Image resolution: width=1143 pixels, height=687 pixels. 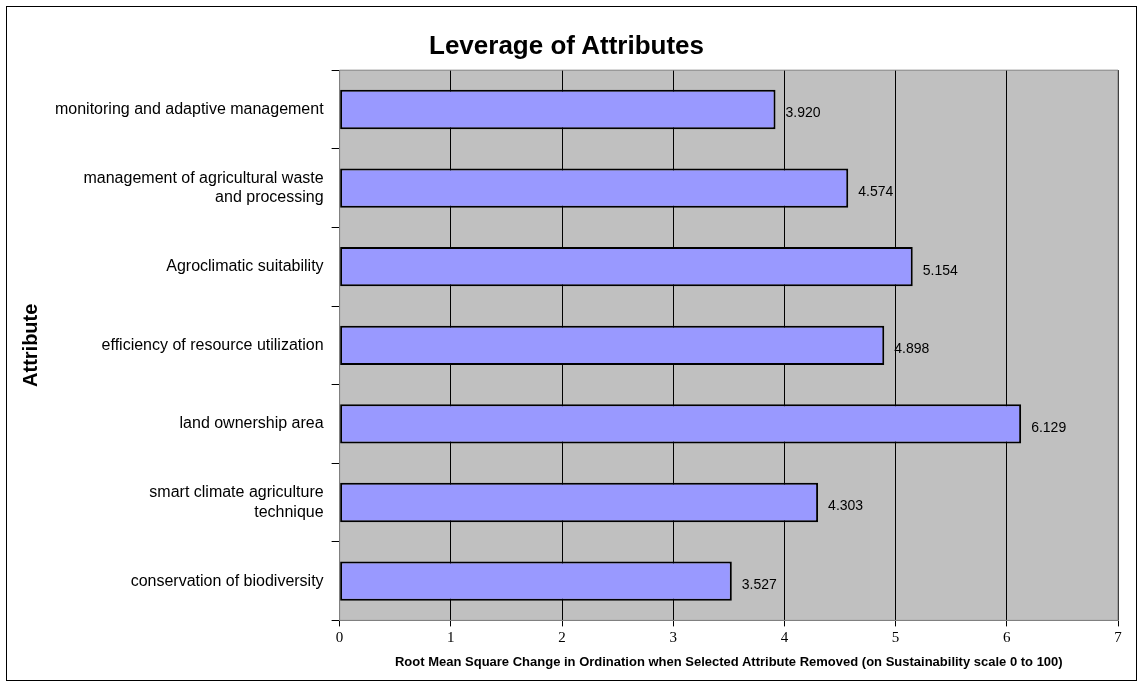 I want to click on x-tick-label: 7, so click(x=1118, y=637).